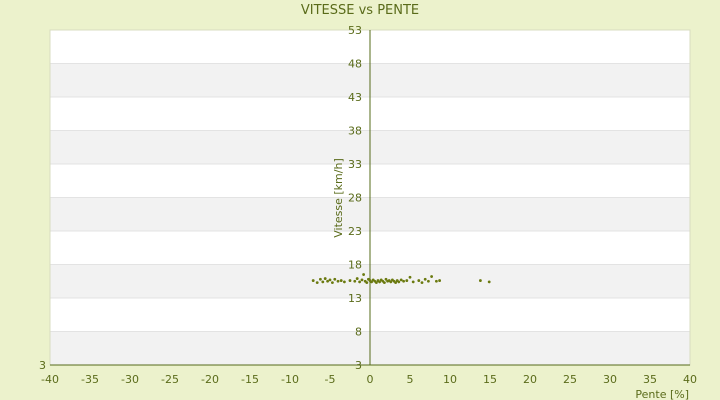 This screenshot has height=400, width=720. What do you see at coordinates (355, 97) in the screenshot?
I see `y-tick-label: 43` at bounding box center [355, 97].